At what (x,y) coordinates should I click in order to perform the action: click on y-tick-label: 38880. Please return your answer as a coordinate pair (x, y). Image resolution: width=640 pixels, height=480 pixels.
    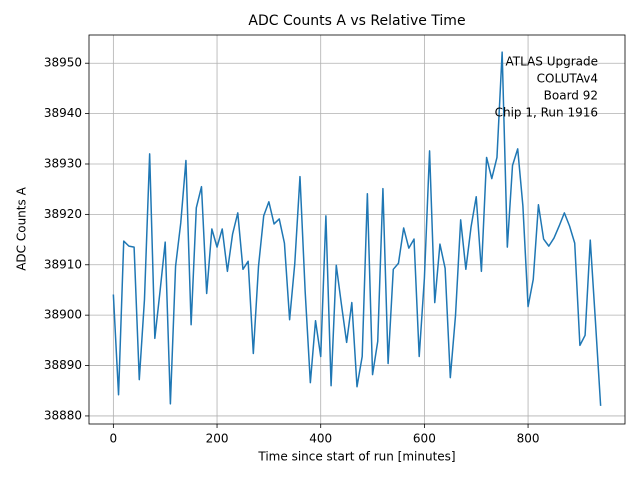
    Looking at the image, I should click on (63, 415).